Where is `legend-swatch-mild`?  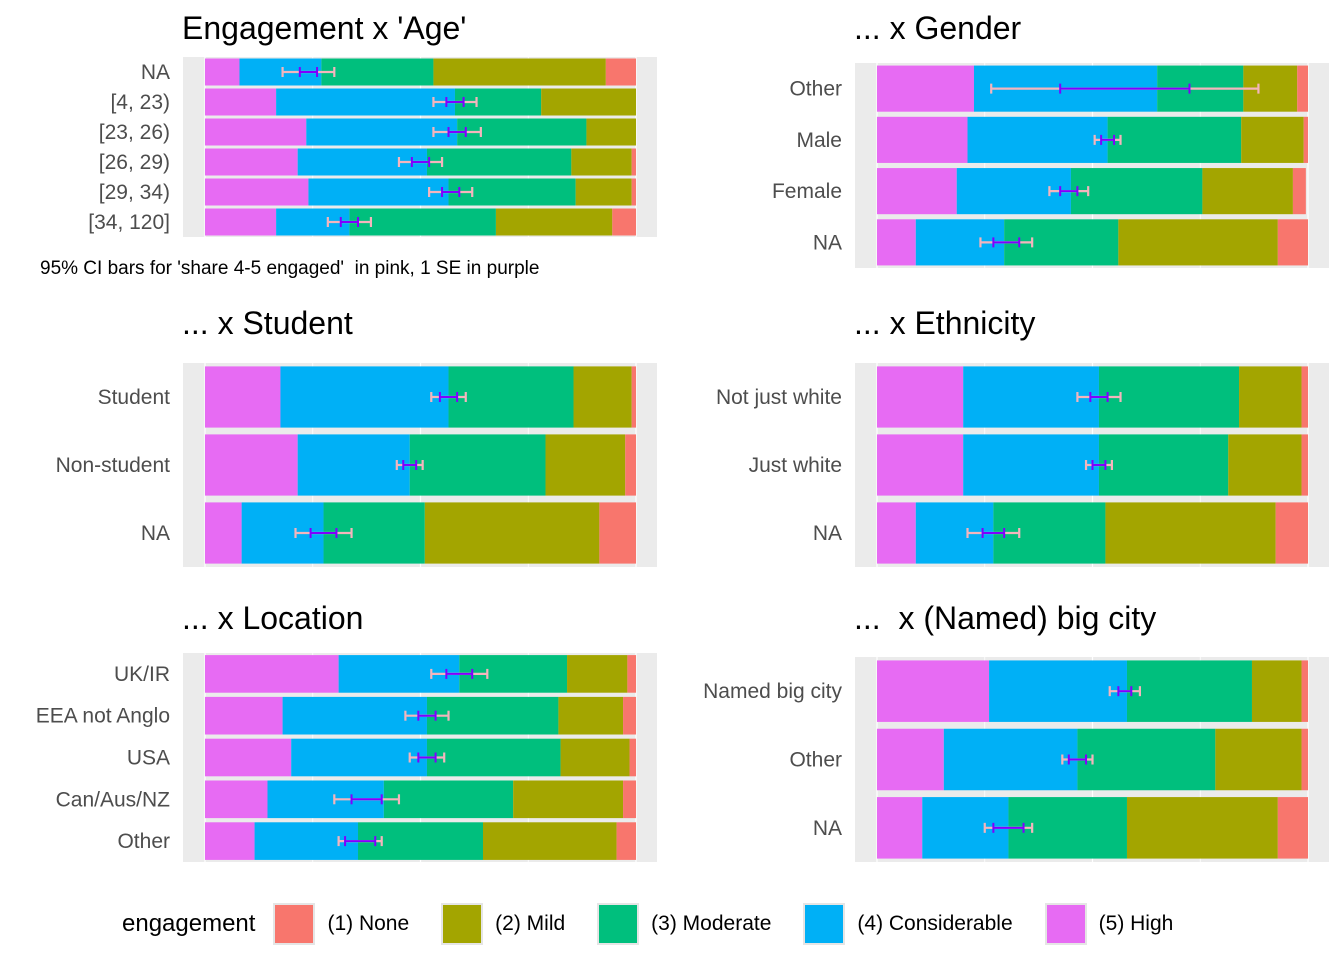 legend-swatch-mild is located at coordinates (462, 924).